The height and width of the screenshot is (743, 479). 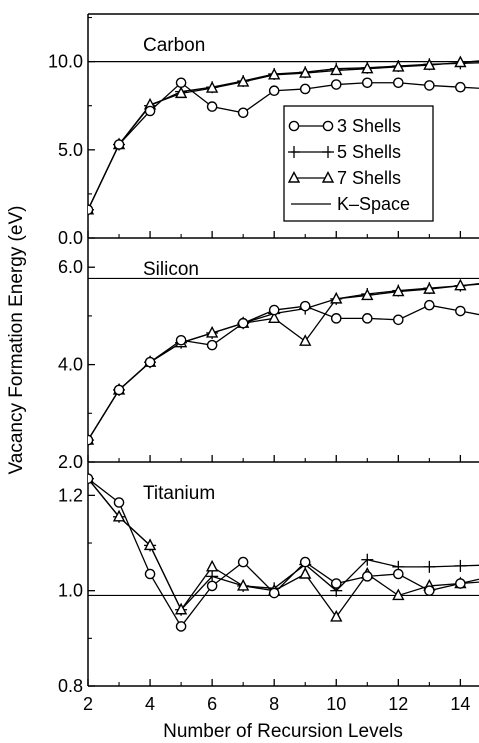 What do you see at coordinates (358, 163) in the screenshot?
I see `legend-box` at bounding box center [358, 163].